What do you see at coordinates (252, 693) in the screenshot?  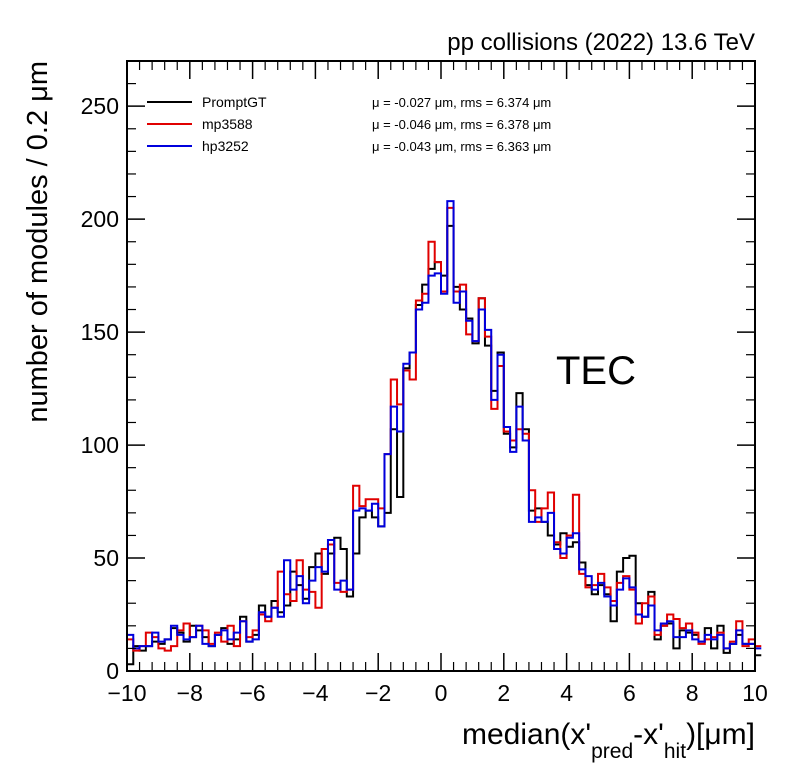 I see `x-tick-label: −6` at bounding box center [252, 693].